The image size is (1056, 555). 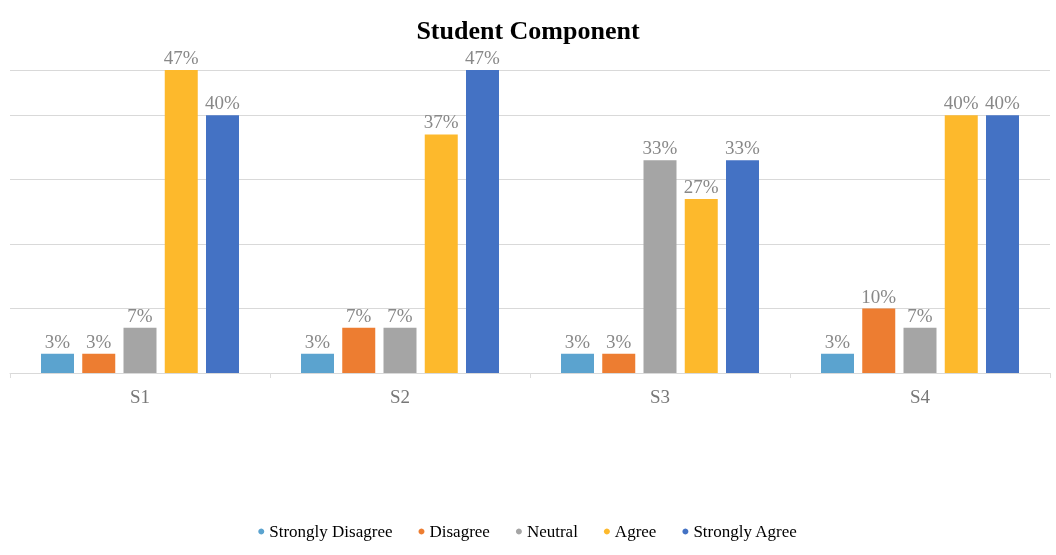 What do you see at coordinates (879, 296) in the screenshot?
I see `data-label: 10%` at bounding box center [879, 296].